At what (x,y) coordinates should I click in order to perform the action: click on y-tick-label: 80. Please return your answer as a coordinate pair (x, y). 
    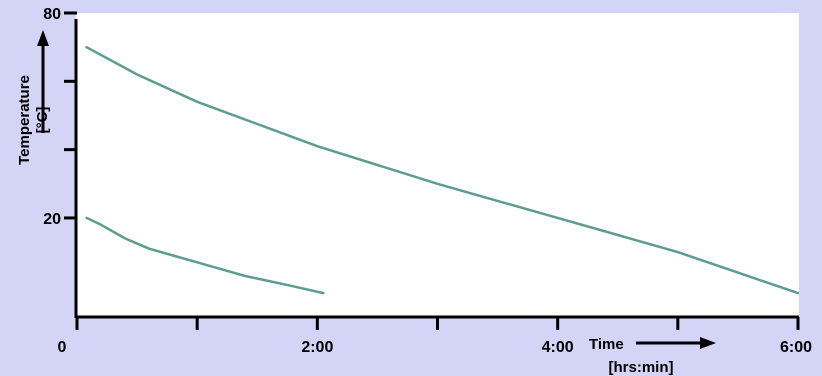
    Looking at the image, I should click on (52, 14).